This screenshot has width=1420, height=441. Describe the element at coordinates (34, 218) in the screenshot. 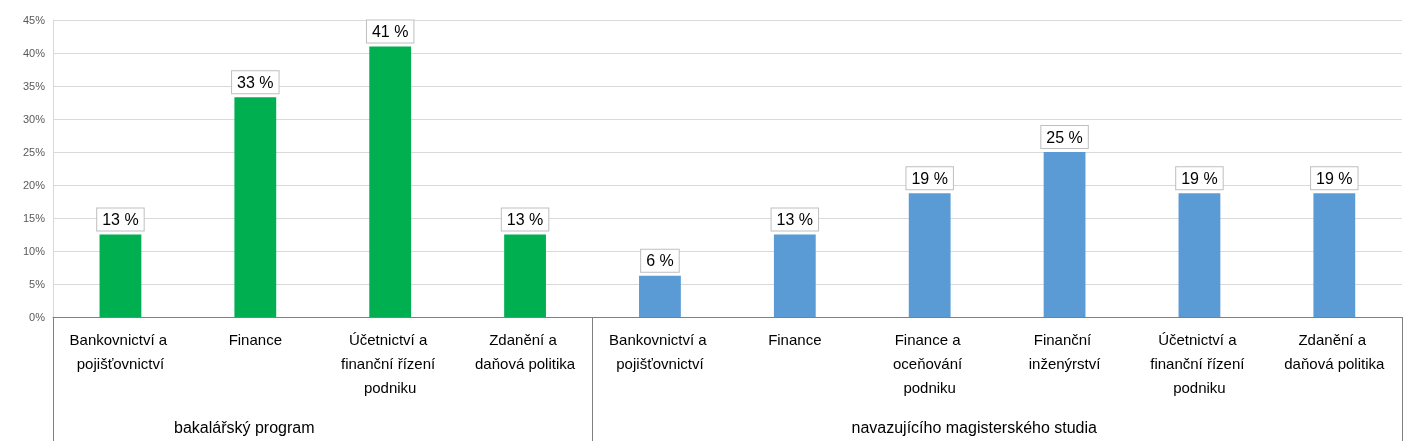

I see `y-tick-label: 15%` at that location.